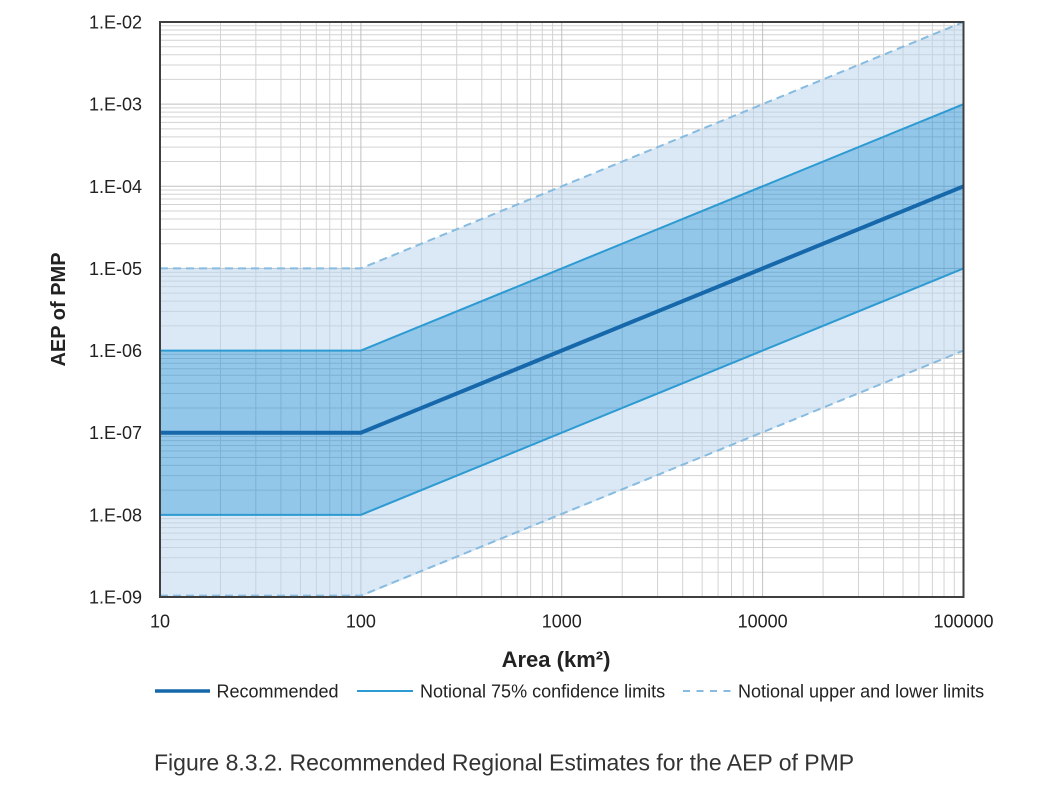  I want to click on svg-text: 1.E-09, so click(115, 598).